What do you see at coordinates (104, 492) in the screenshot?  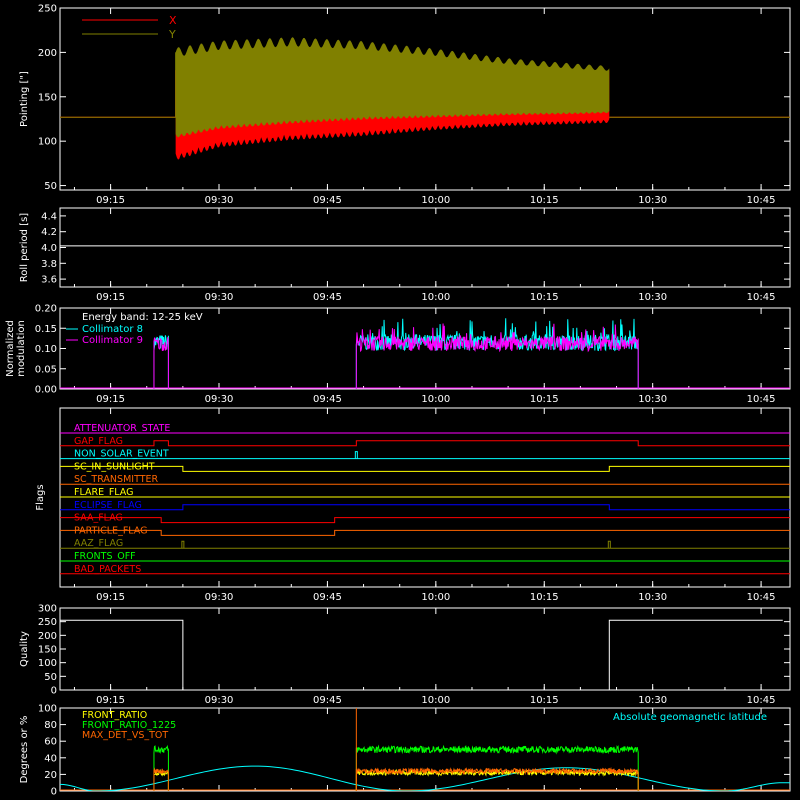 I see `flag-label-flare-flag: FLARE_FLAG` at bounding box center [104, 492].